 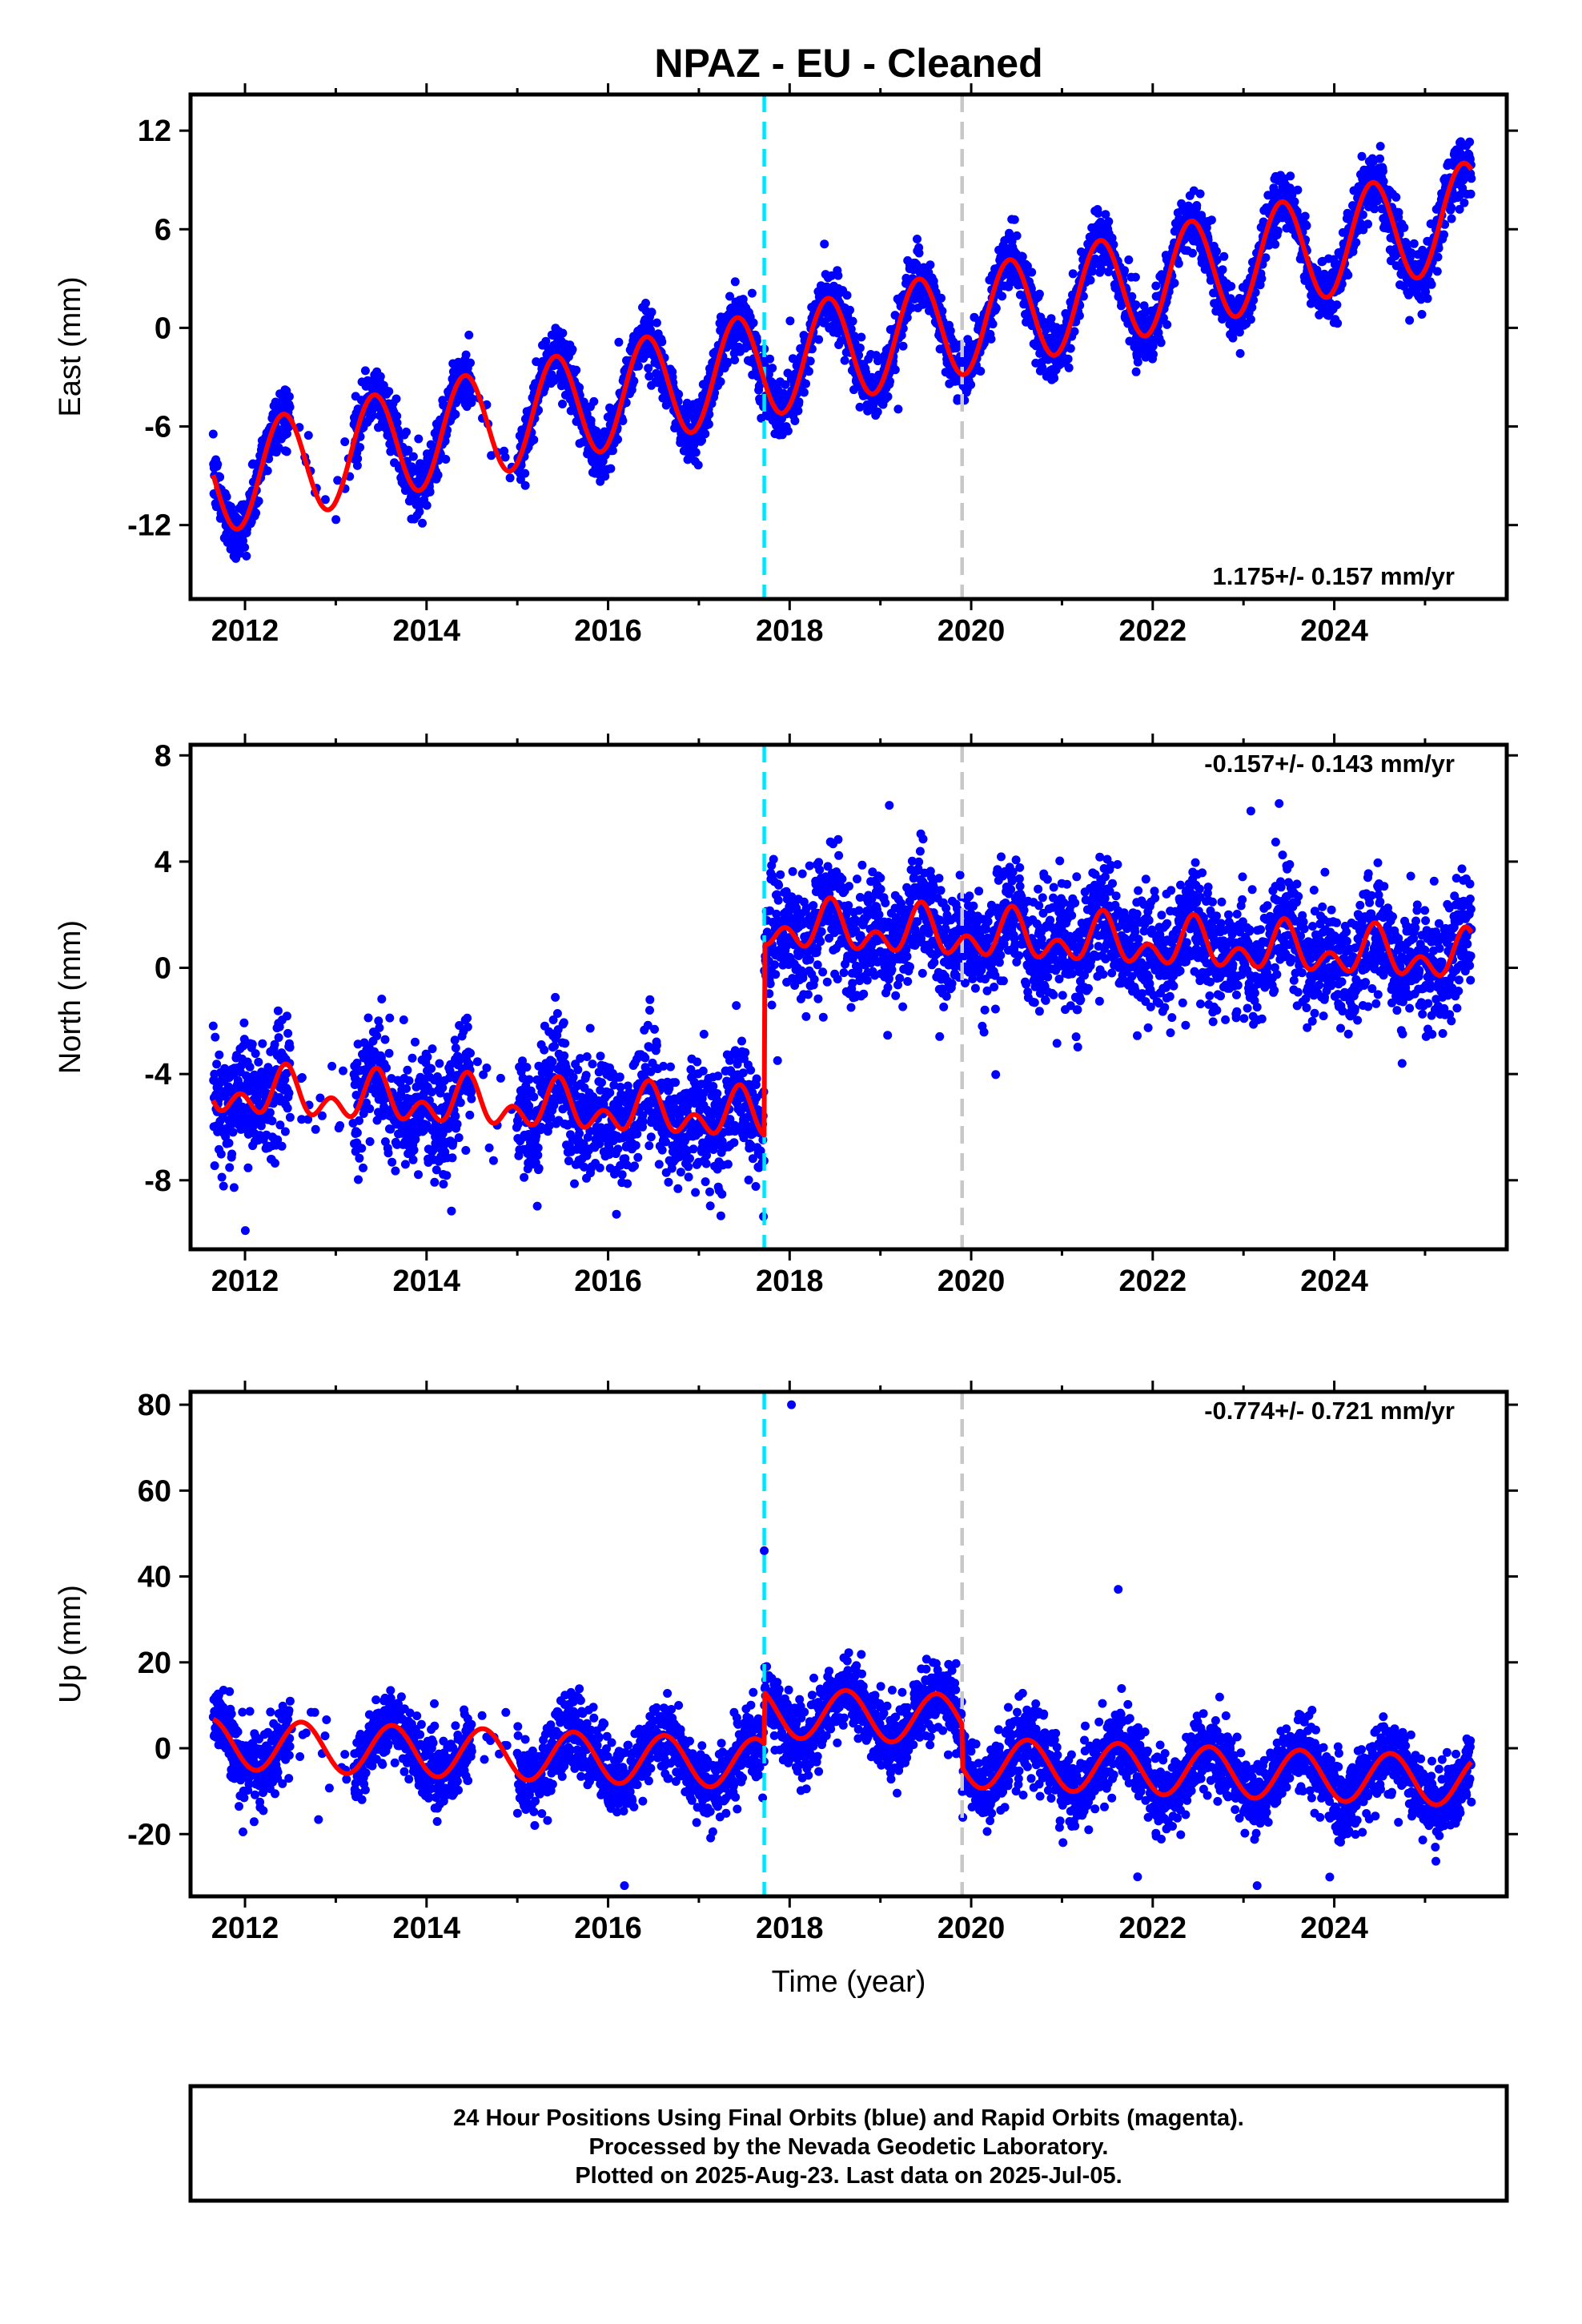 I want to click on east-y-axis-label: East (mm), so click(x=70, y=346).